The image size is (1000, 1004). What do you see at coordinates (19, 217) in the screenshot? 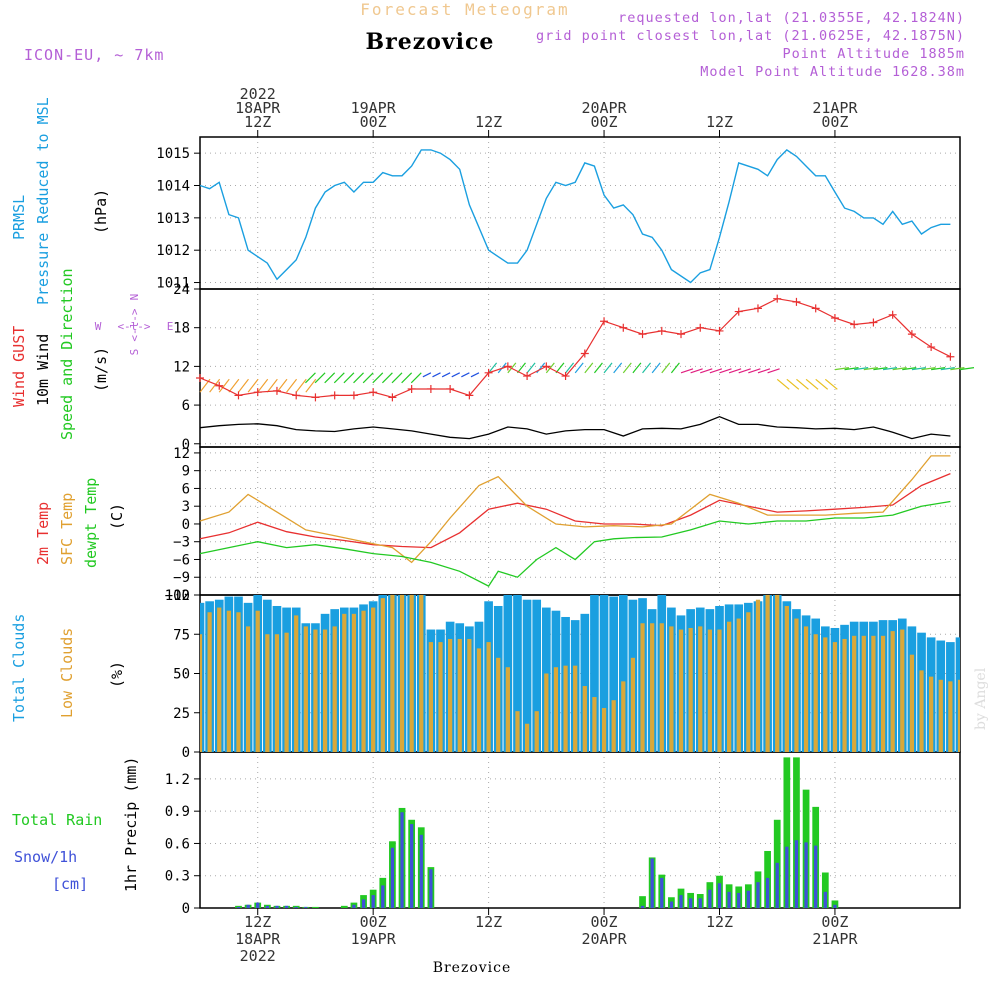
I see `pressure-label-prmsl: PRMSL` at bounding box center [19, 217].